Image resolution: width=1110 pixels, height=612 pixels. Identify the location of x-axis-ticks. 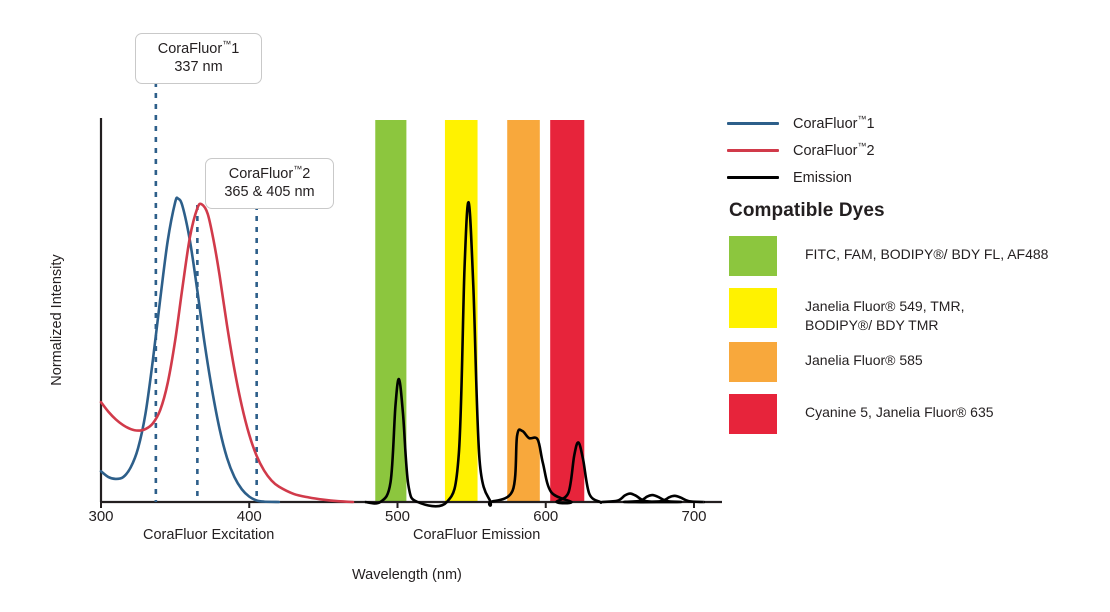
(397, 505).